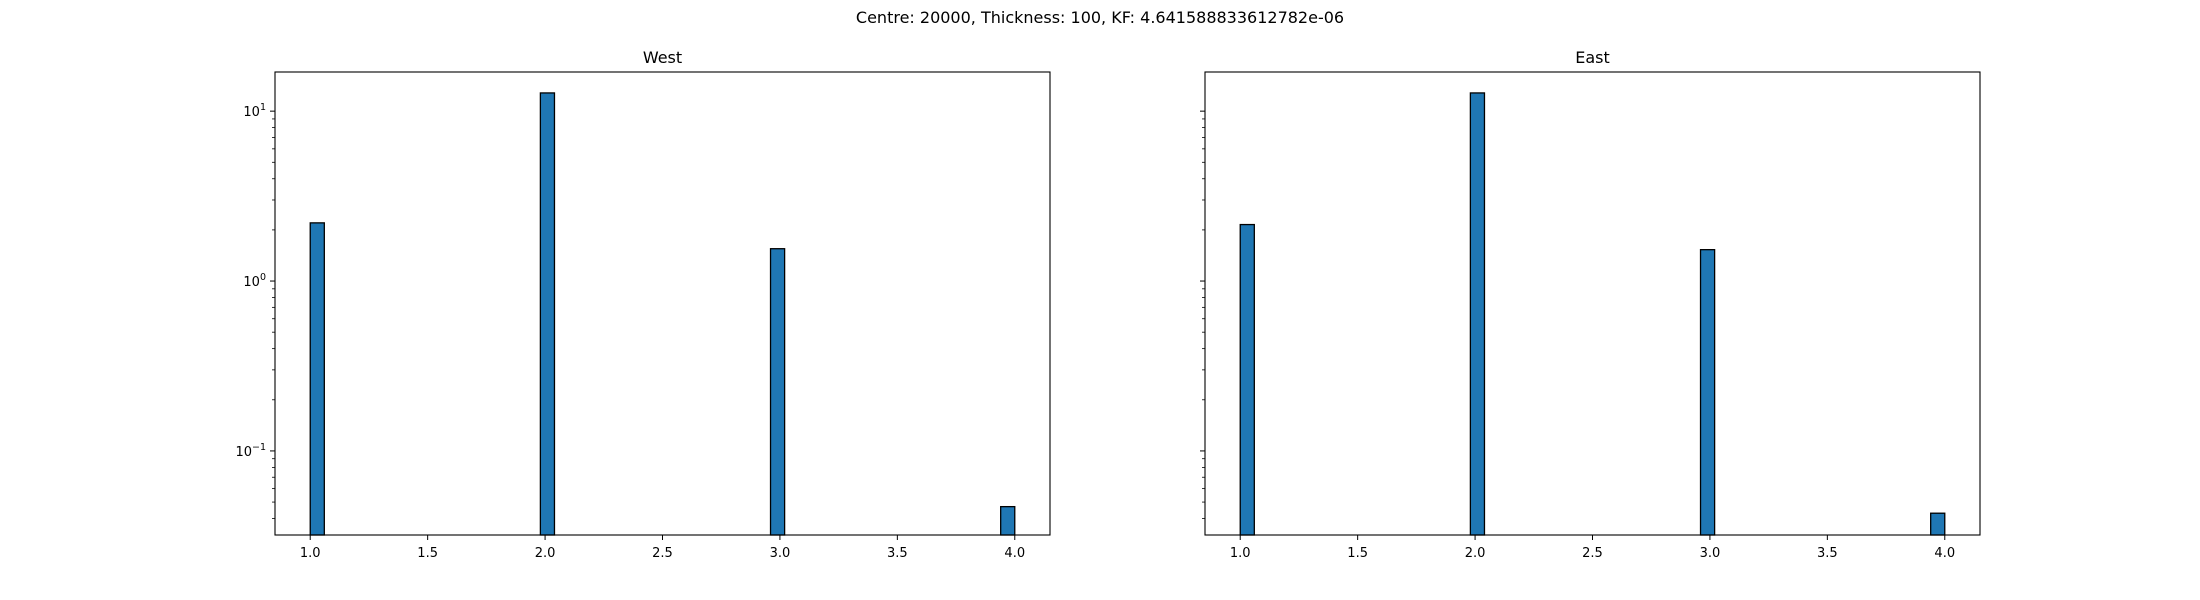 Image resolution: width=2200 pixels, height=600 pixels. I want to click on panel-title: West, so click(662, 57).